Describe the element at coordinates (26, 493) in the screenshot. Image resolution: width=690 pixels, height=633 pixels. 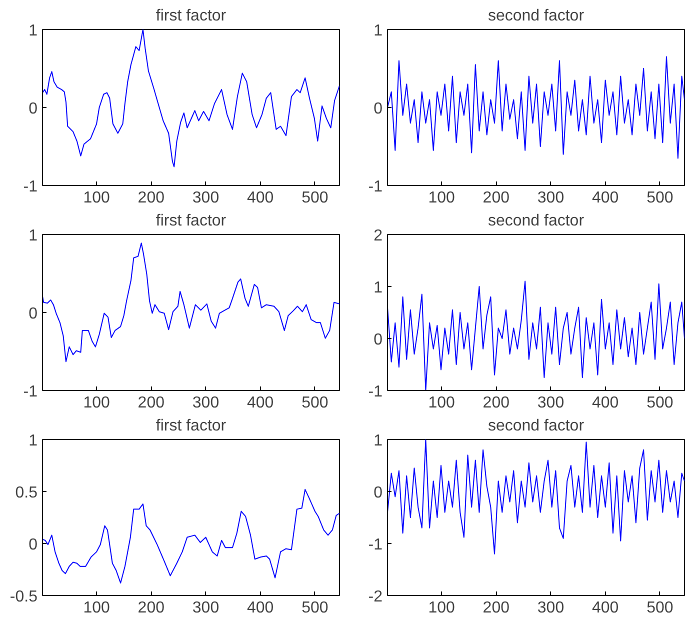
I see `y-tick-label: 0.5` at that location.